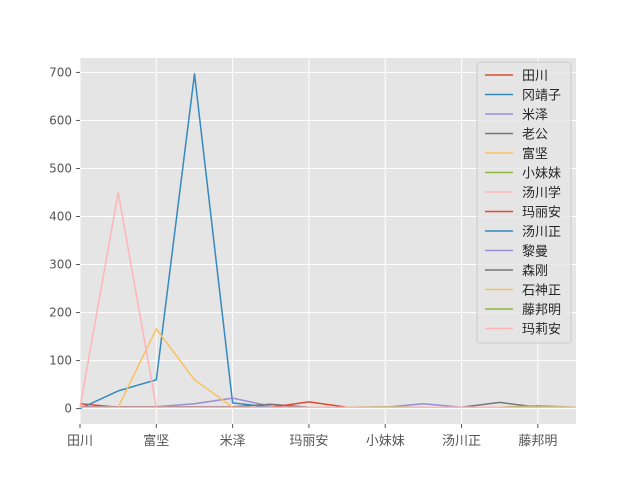  Describe the element at coordinates (541, 193) in the screenshot. I see `legend-label: 汤川学` at that location.